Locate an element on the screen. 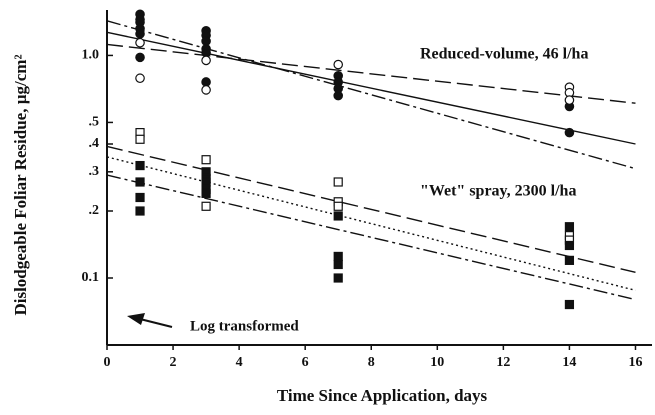 This screenshot has width=655, height=415. y-tick-label: 0.1 is located at coordinates (91, 277).